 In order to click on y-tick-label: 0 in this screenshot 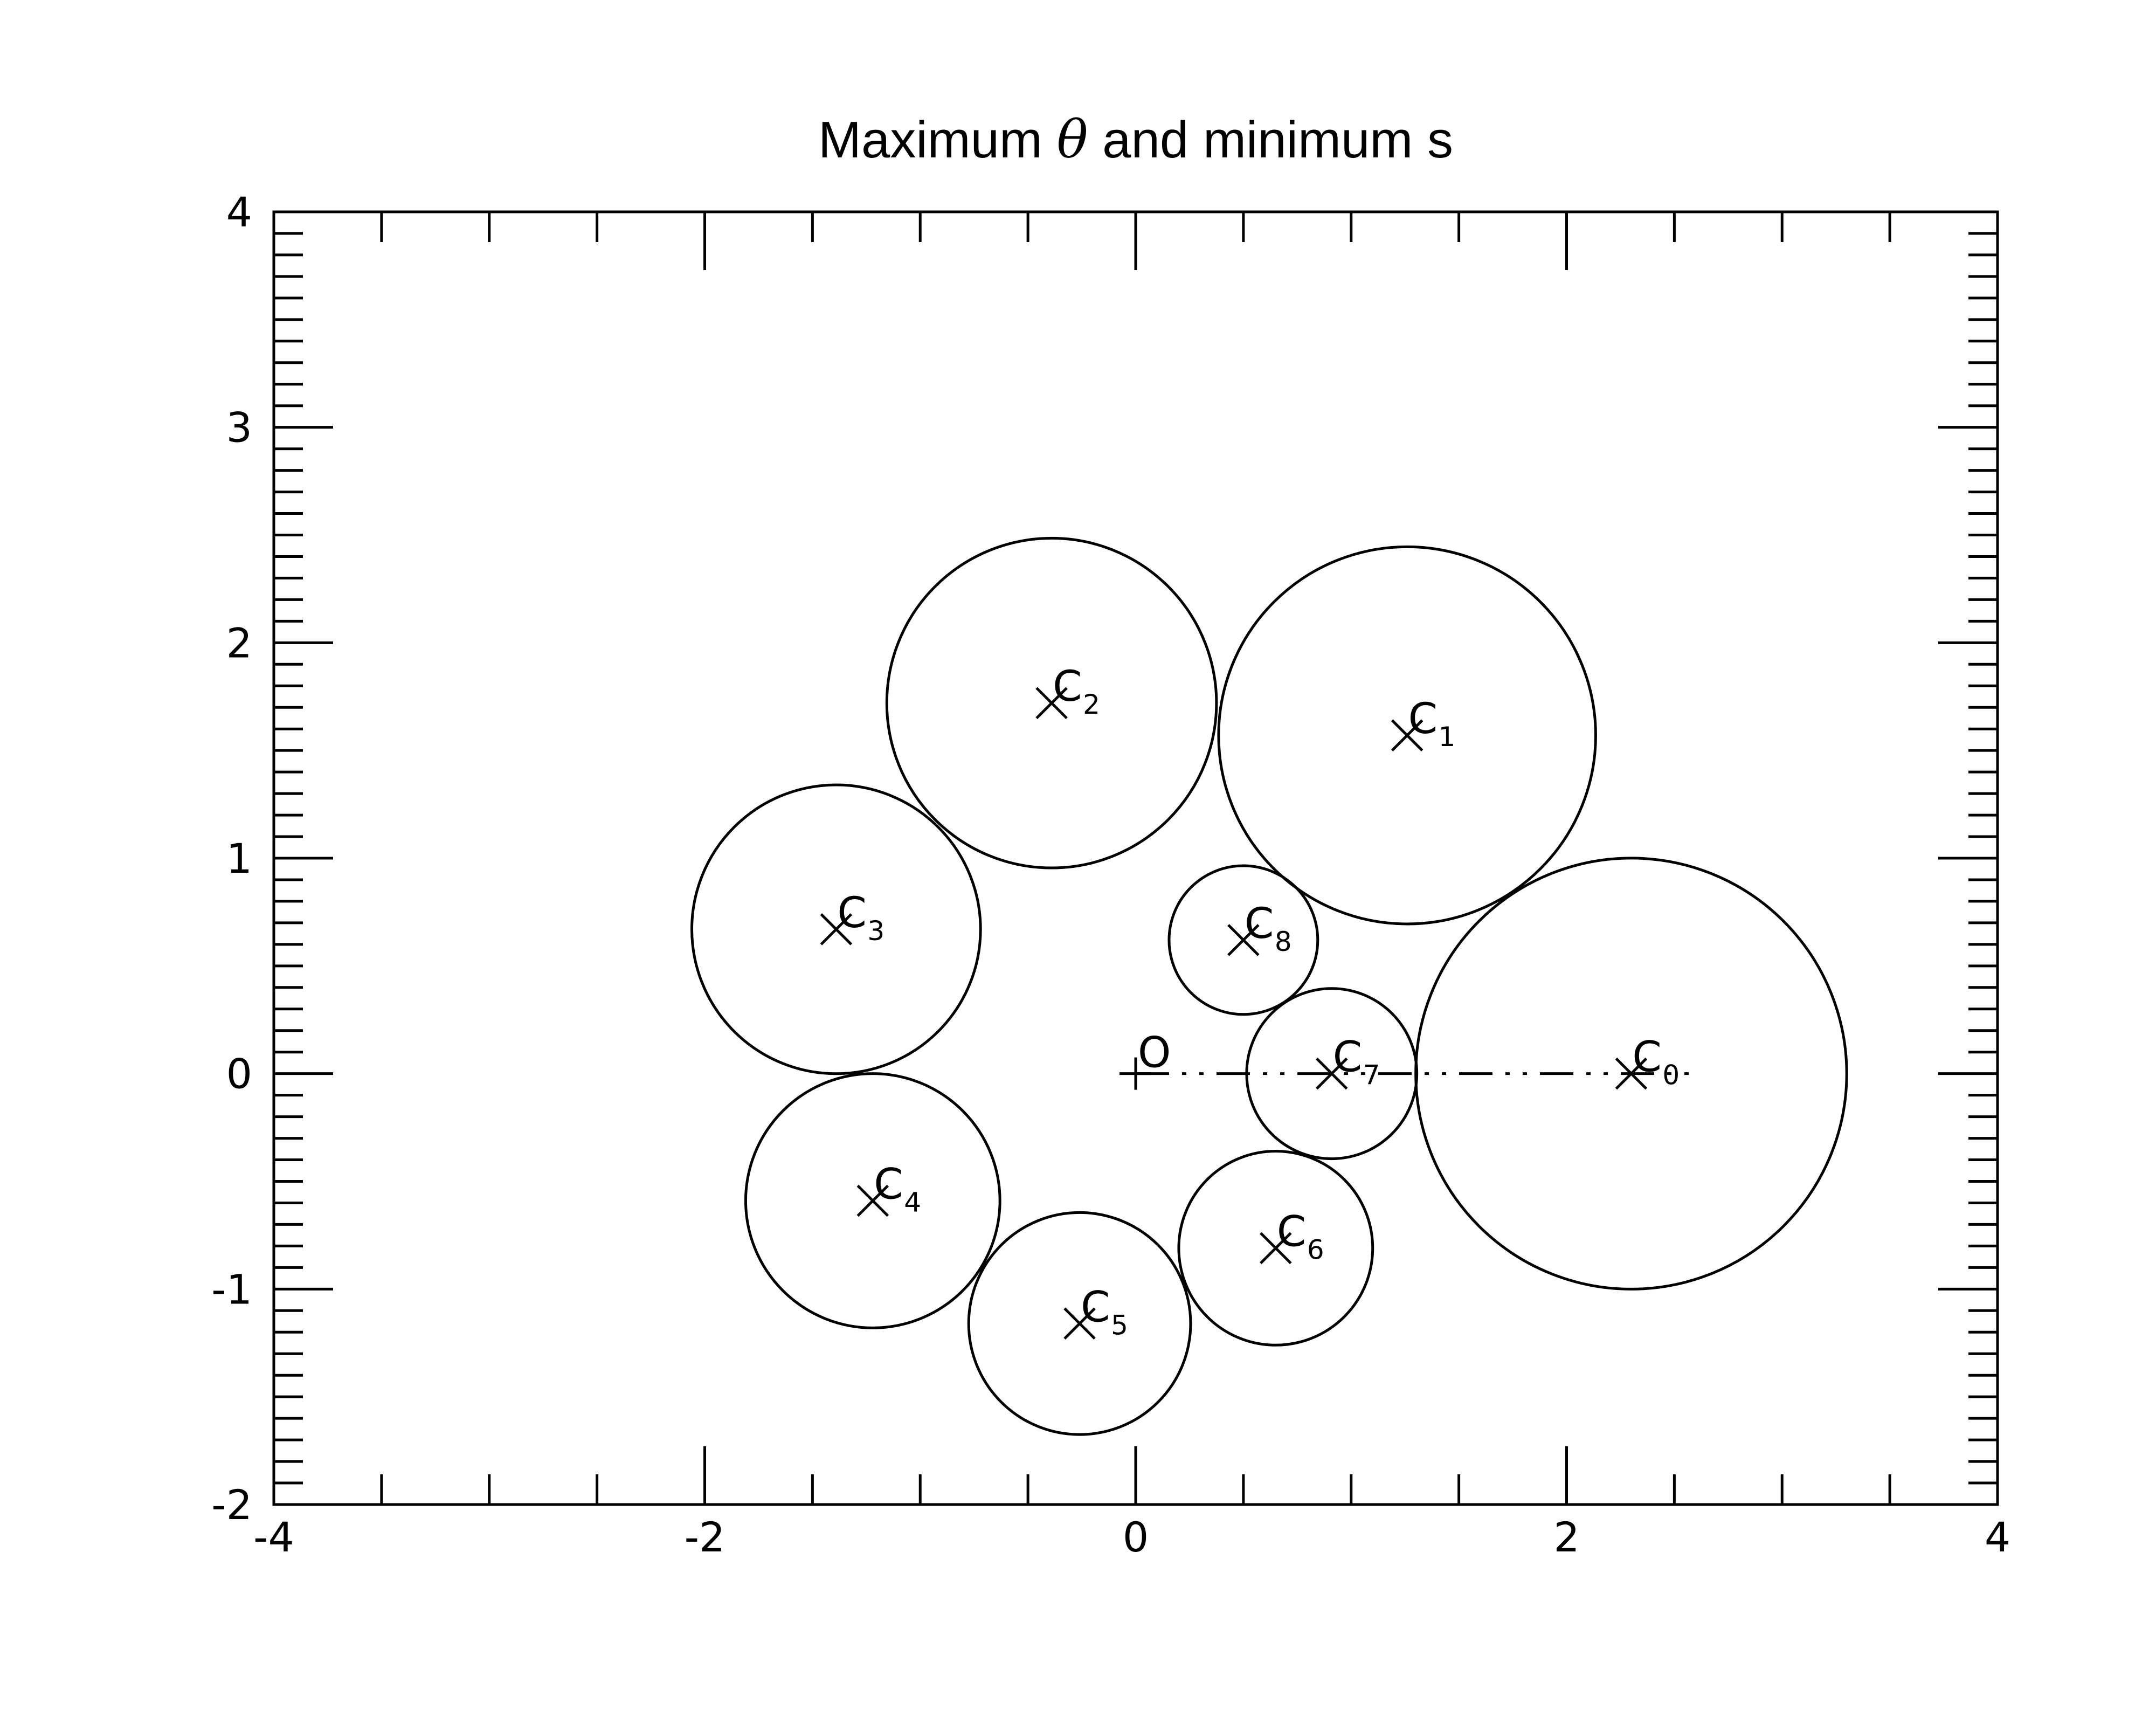, I will do `click(239, 1074)`.